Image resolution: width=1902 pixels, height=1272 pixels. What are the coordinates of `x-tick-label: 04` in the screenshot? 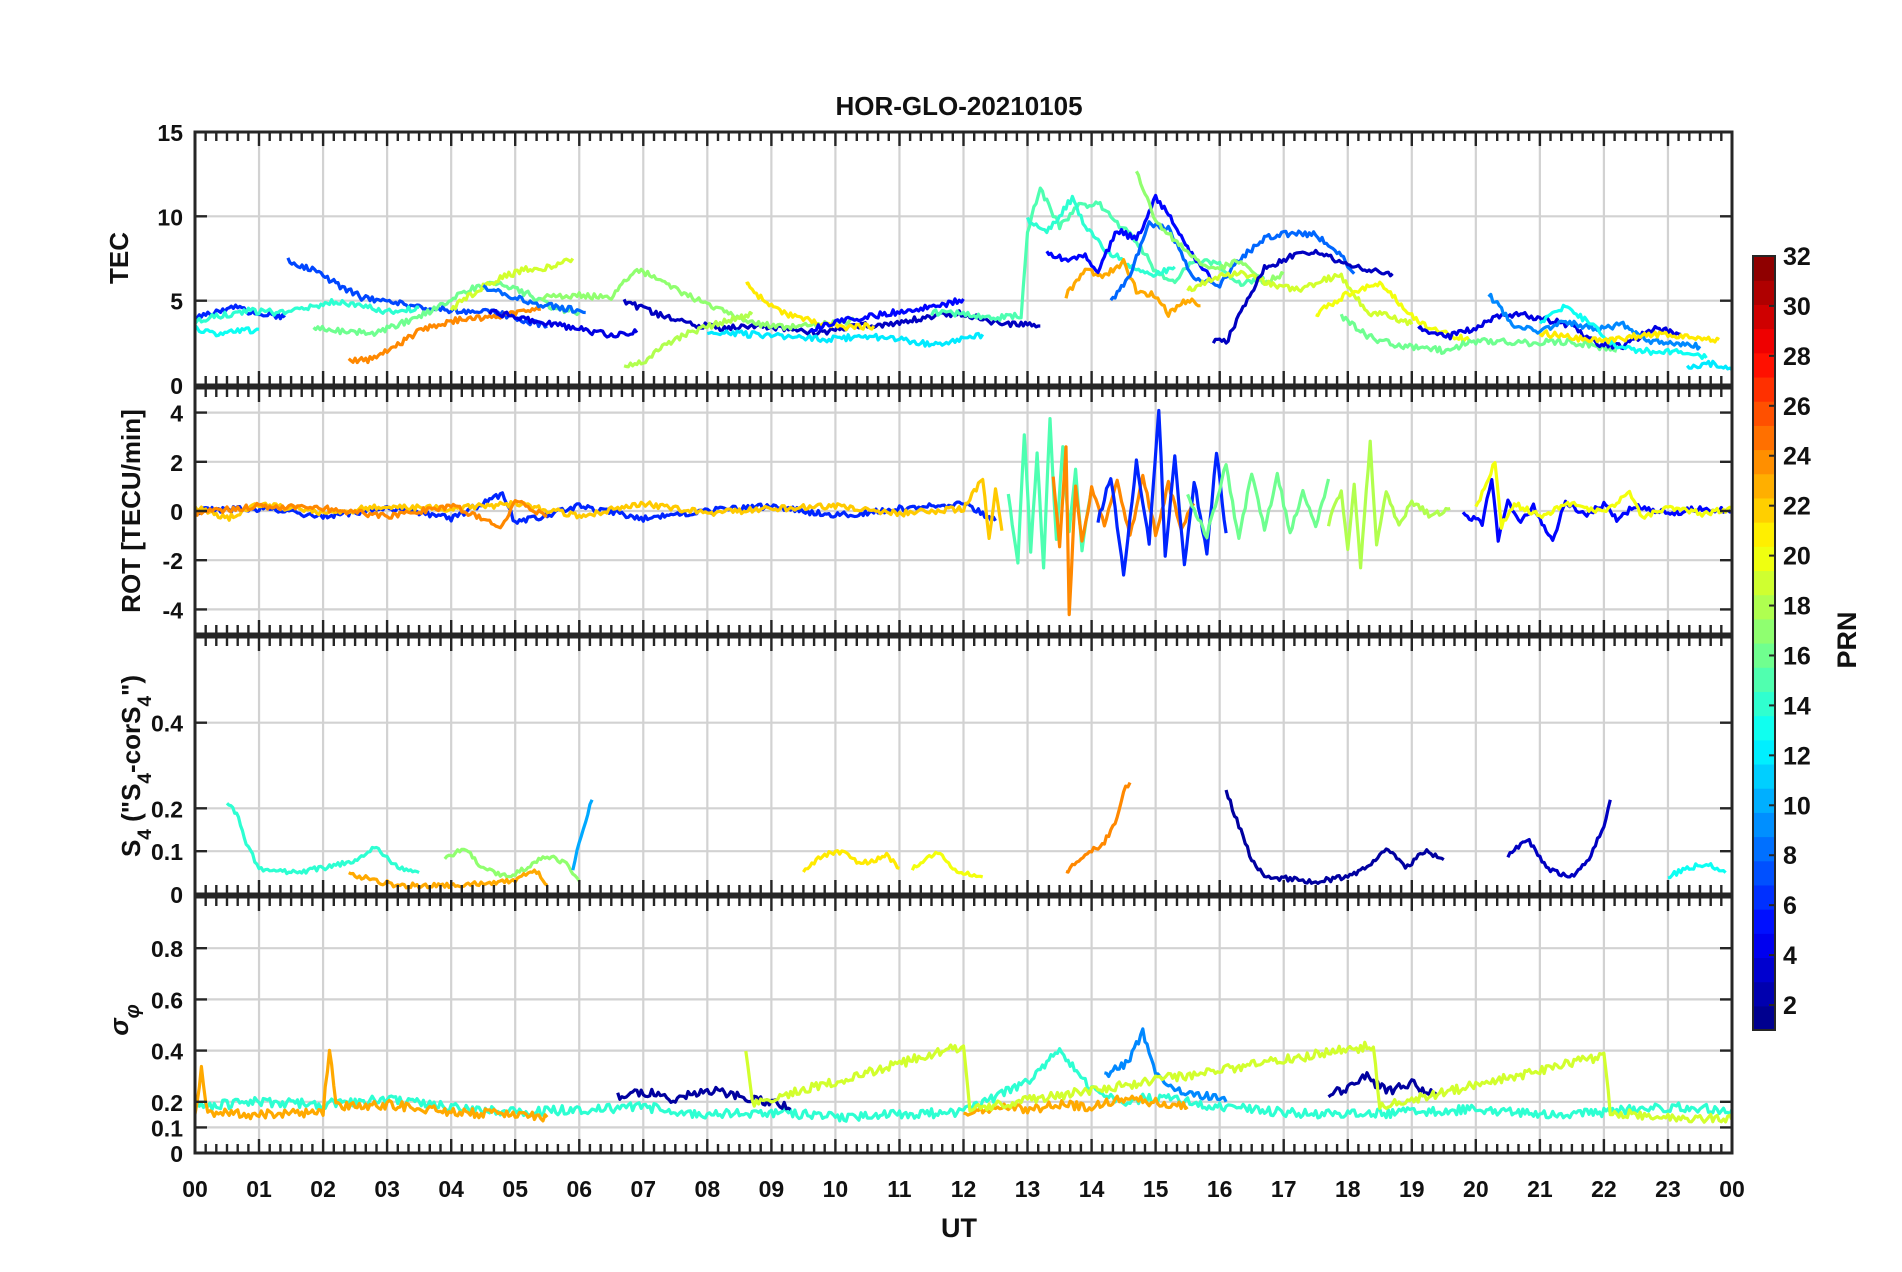 It's located at (451, 1189).